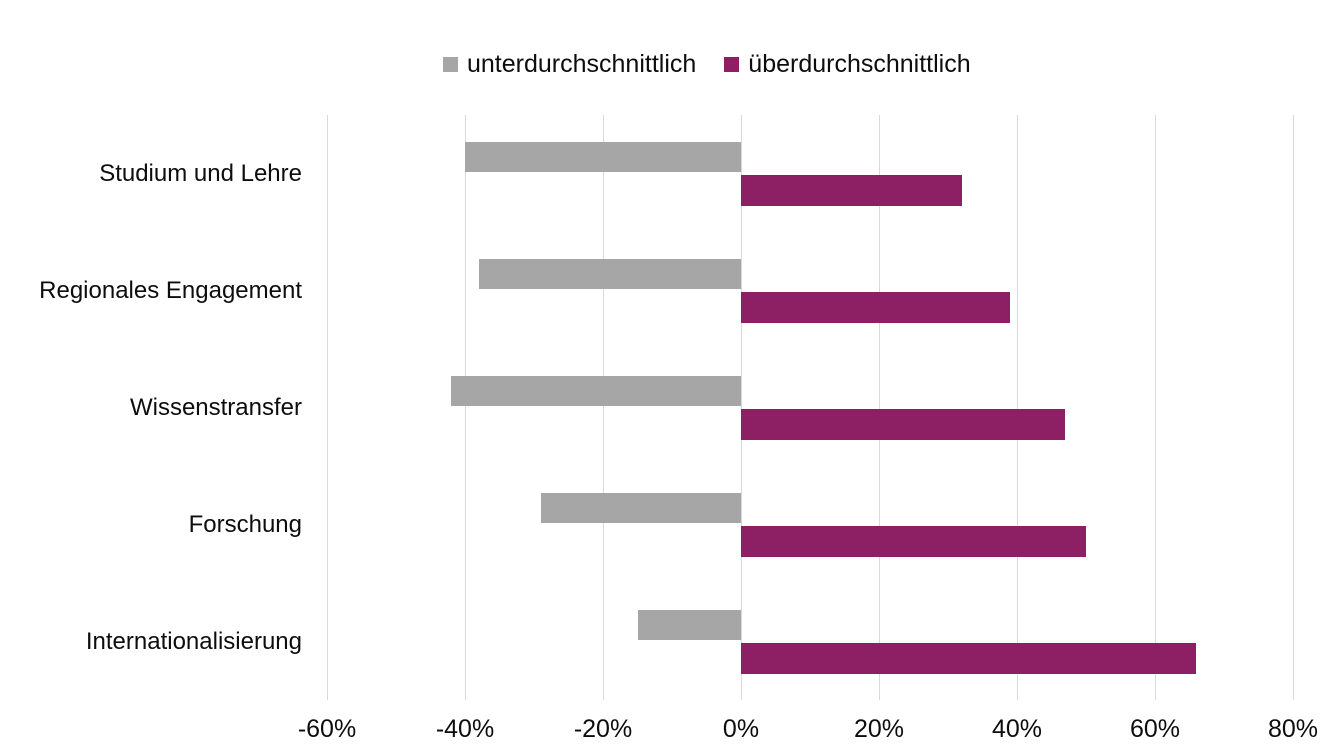  What do you see at coordinates (1155, 729) in the screenshot?
I see `x-axis-tick-label: 60%` at bounding box center [1155, 729].